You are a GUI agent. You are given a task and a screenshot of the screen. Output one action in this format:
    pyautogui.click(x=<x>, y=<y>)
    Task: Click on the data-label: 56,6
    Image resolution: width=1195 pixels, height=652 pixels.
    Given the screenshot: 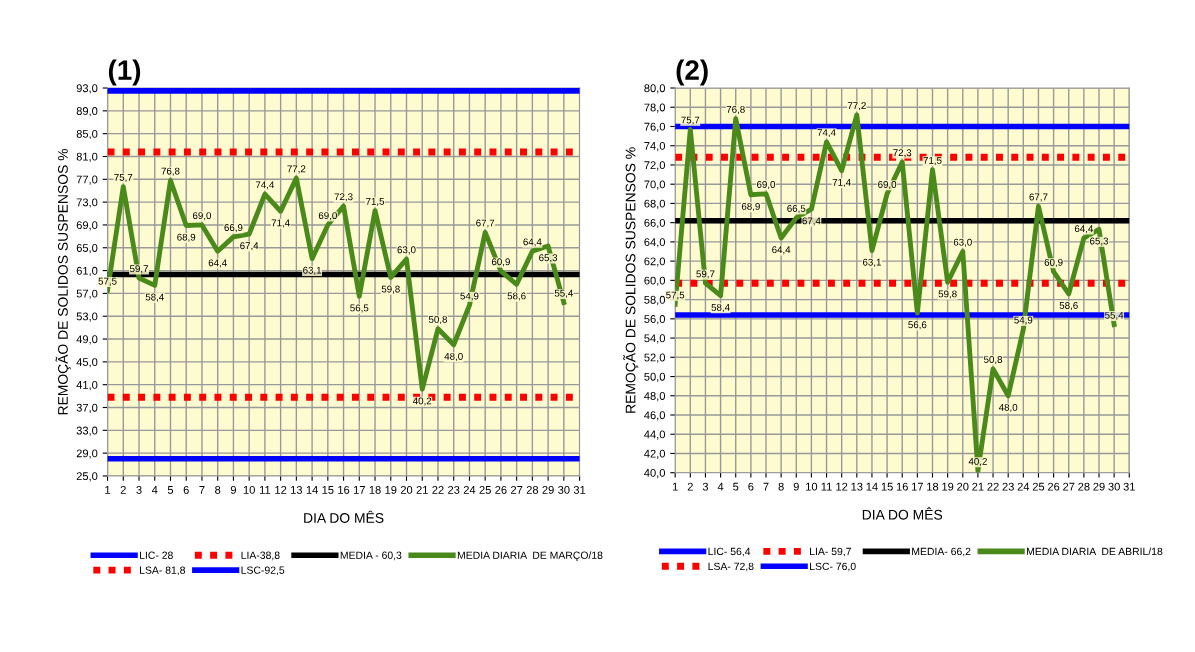 What is the action you would take?
    pyautogui.click(x=917, y=325)
    